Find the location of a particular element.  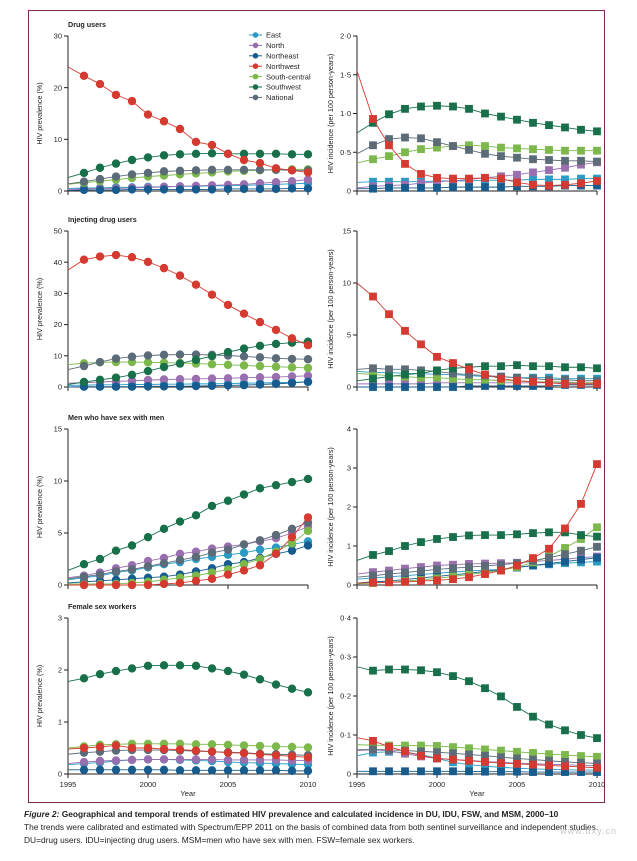

y-tick-label: 2 is located at coordinates (349, 507).